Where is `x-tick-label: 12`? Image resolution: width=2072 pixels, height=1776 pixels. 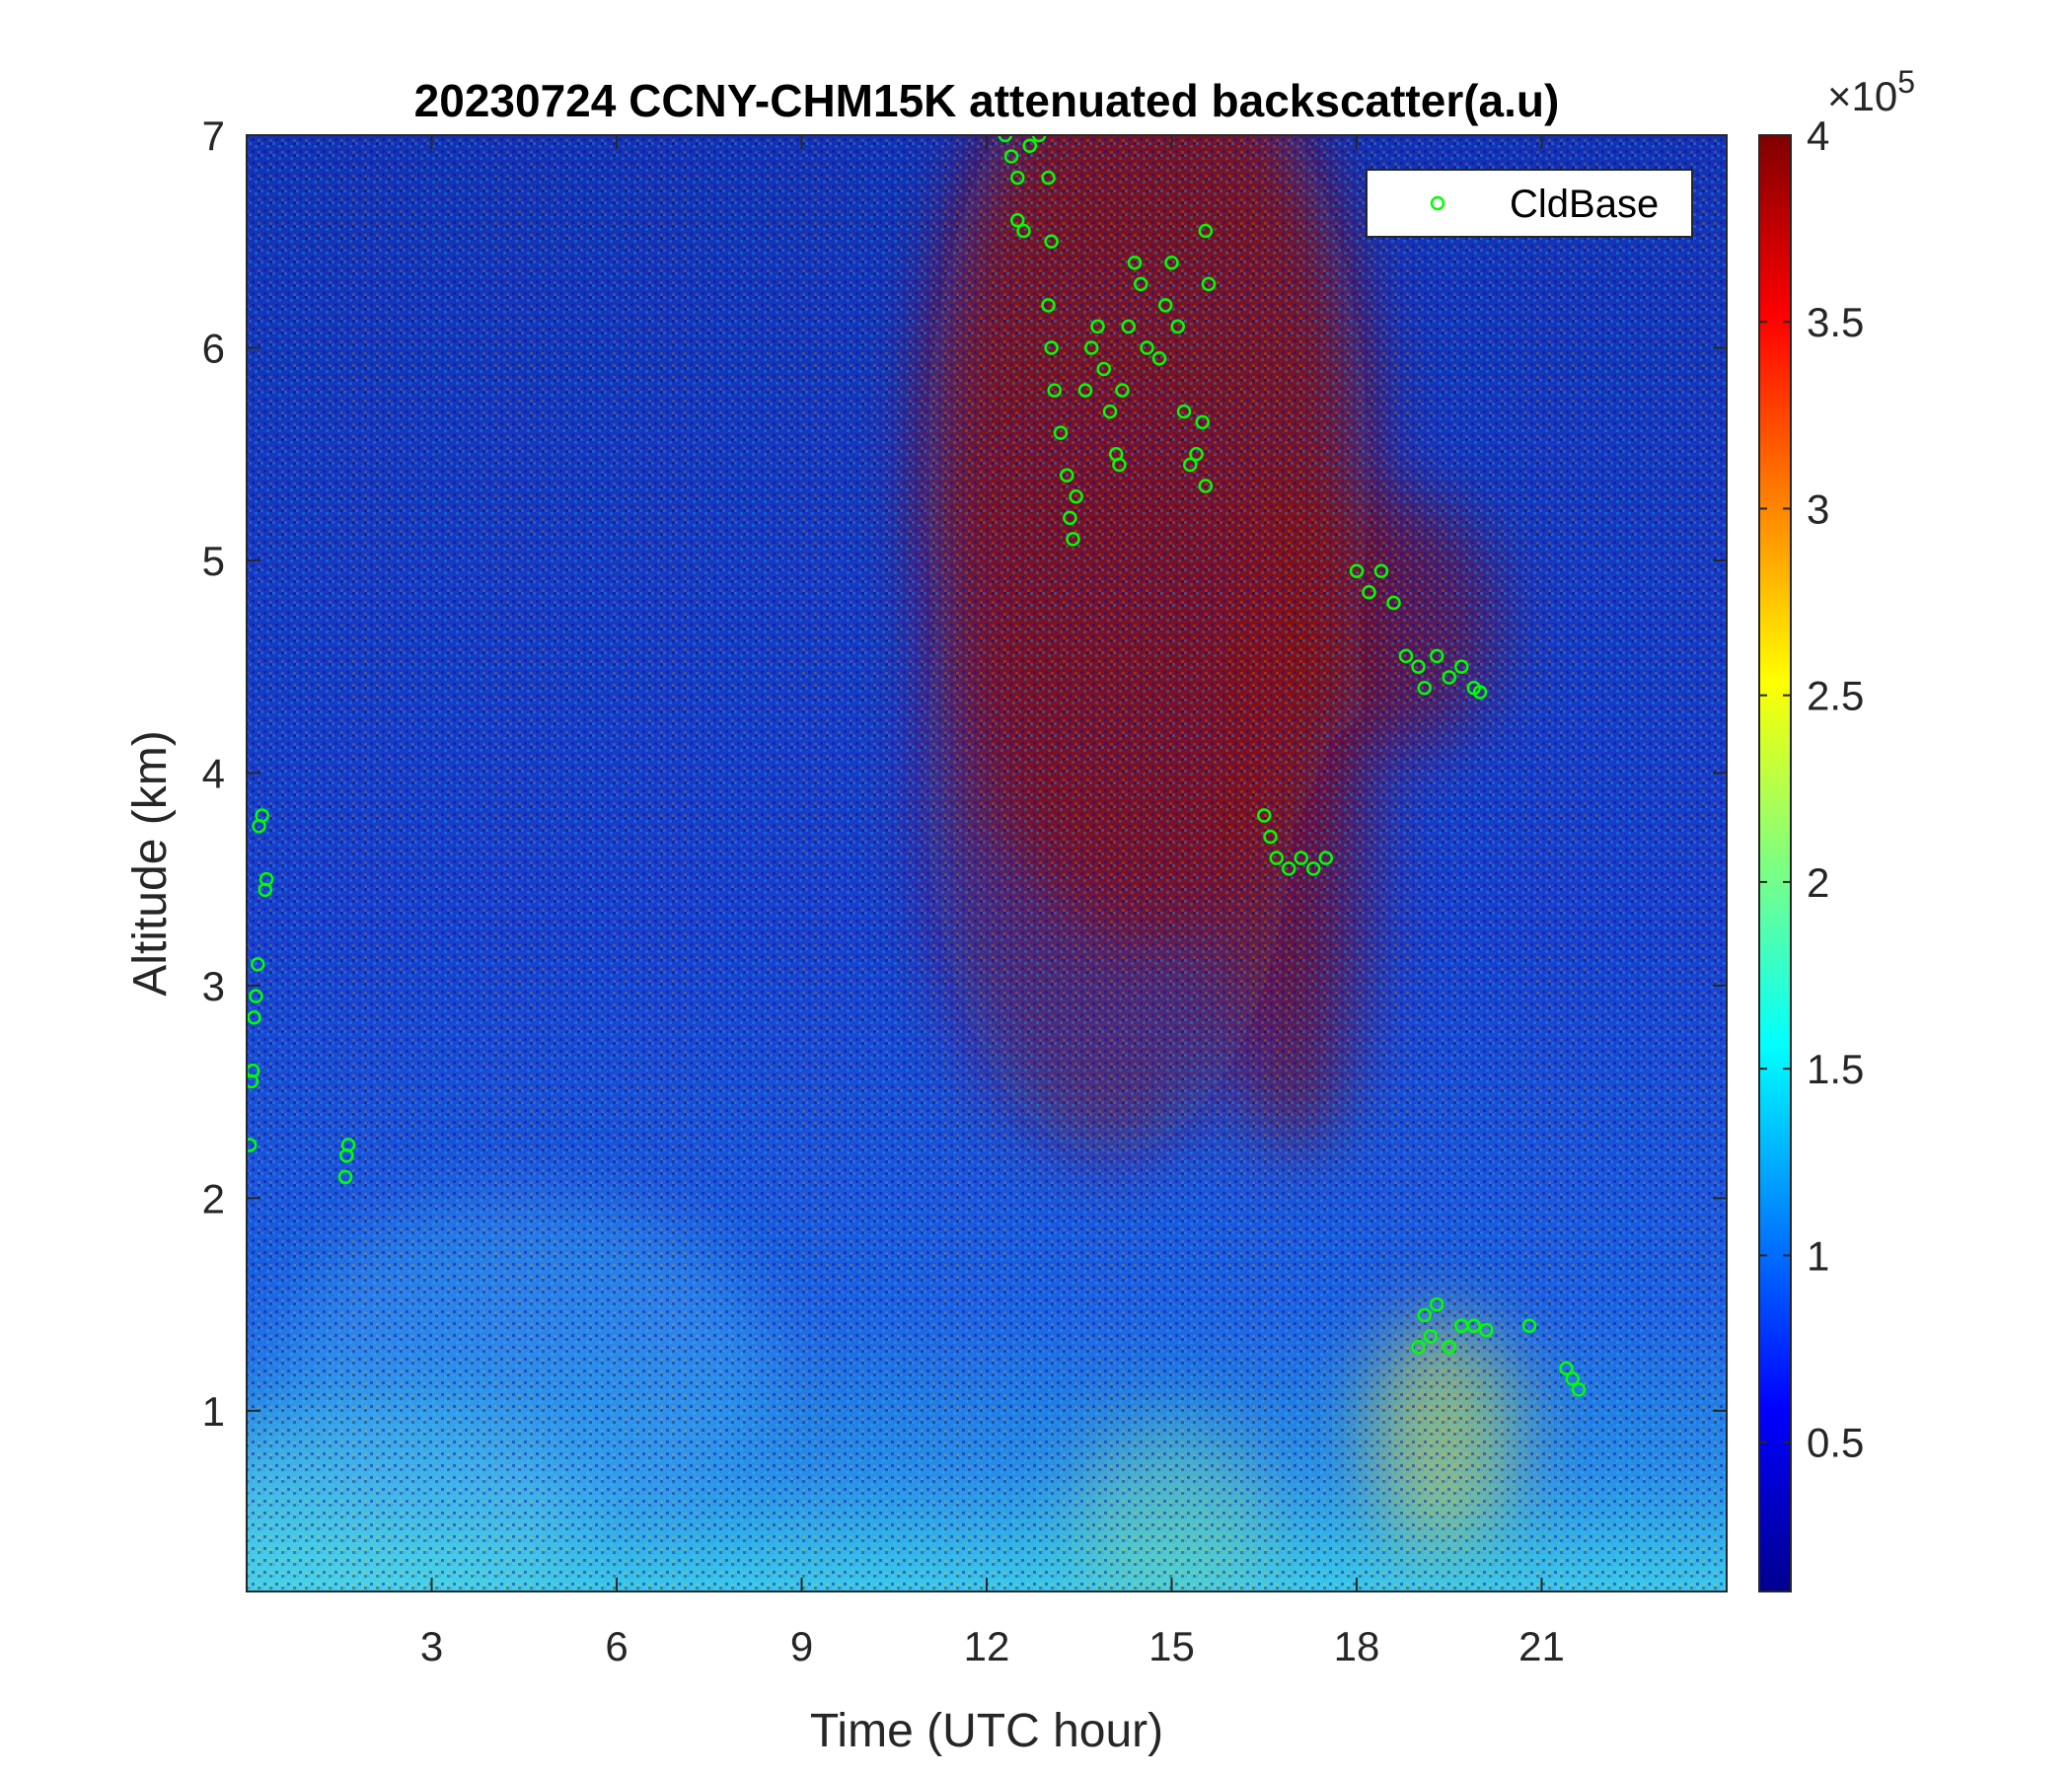
x-tick-label: 12 is located at coordinates (987, 1646).